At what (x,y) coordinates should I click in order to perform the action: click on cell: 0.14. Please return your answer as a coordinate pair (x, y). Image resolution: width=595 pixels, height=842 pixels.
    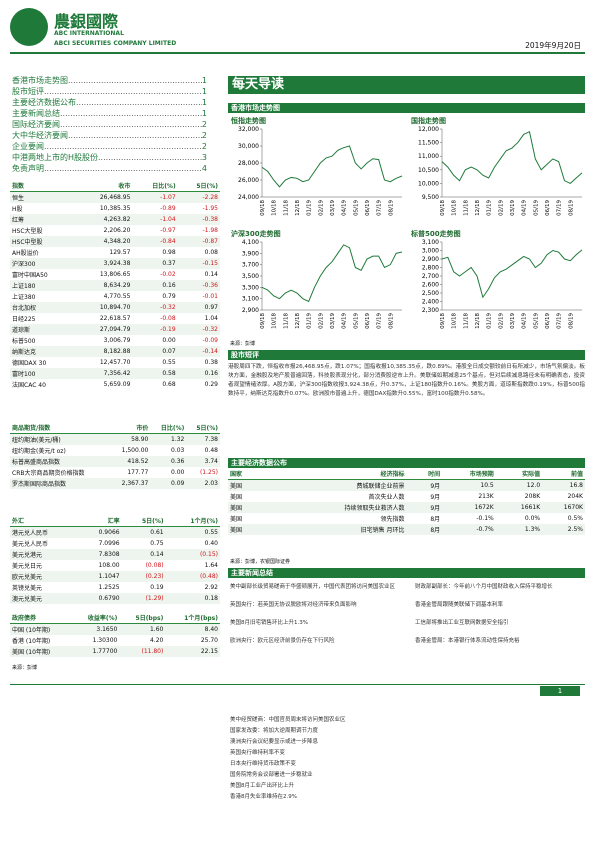
    Looking at the image, I should click on (211, 274).